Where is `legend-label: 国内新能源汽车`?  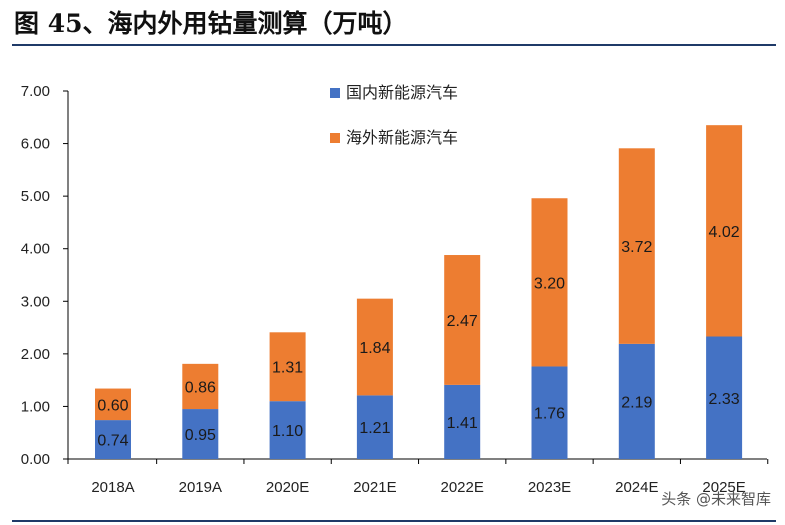
legend-label: 国内新能源汽车 is located at coordinates (402, 92).